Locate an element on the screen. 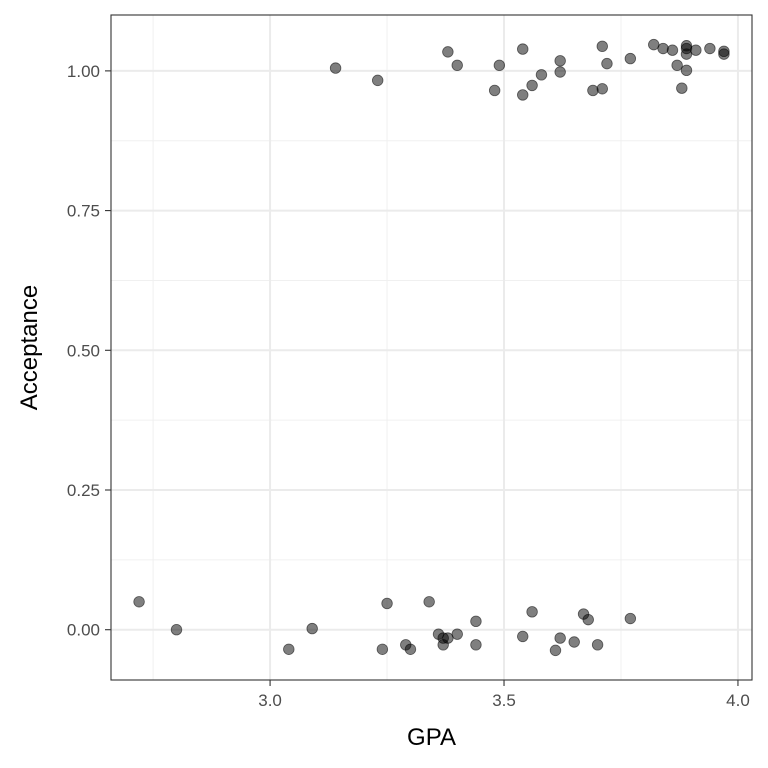 Image resolution: width=768 pixels, height=768 pixels. y-axis: 0.00 0.25 0.50 0.75 1.00 is located at coordinates (89, 351).